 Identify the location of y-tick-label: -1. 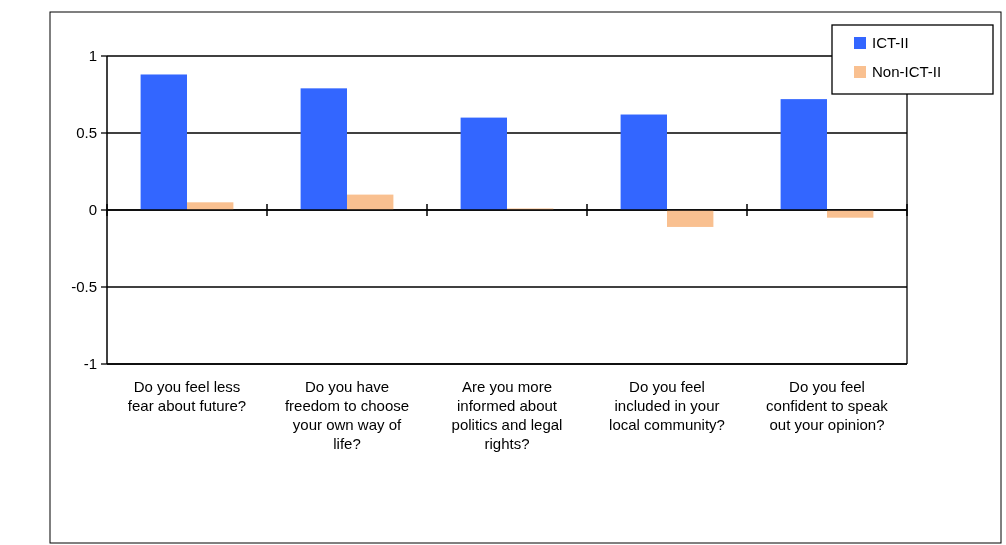
(90, 364).